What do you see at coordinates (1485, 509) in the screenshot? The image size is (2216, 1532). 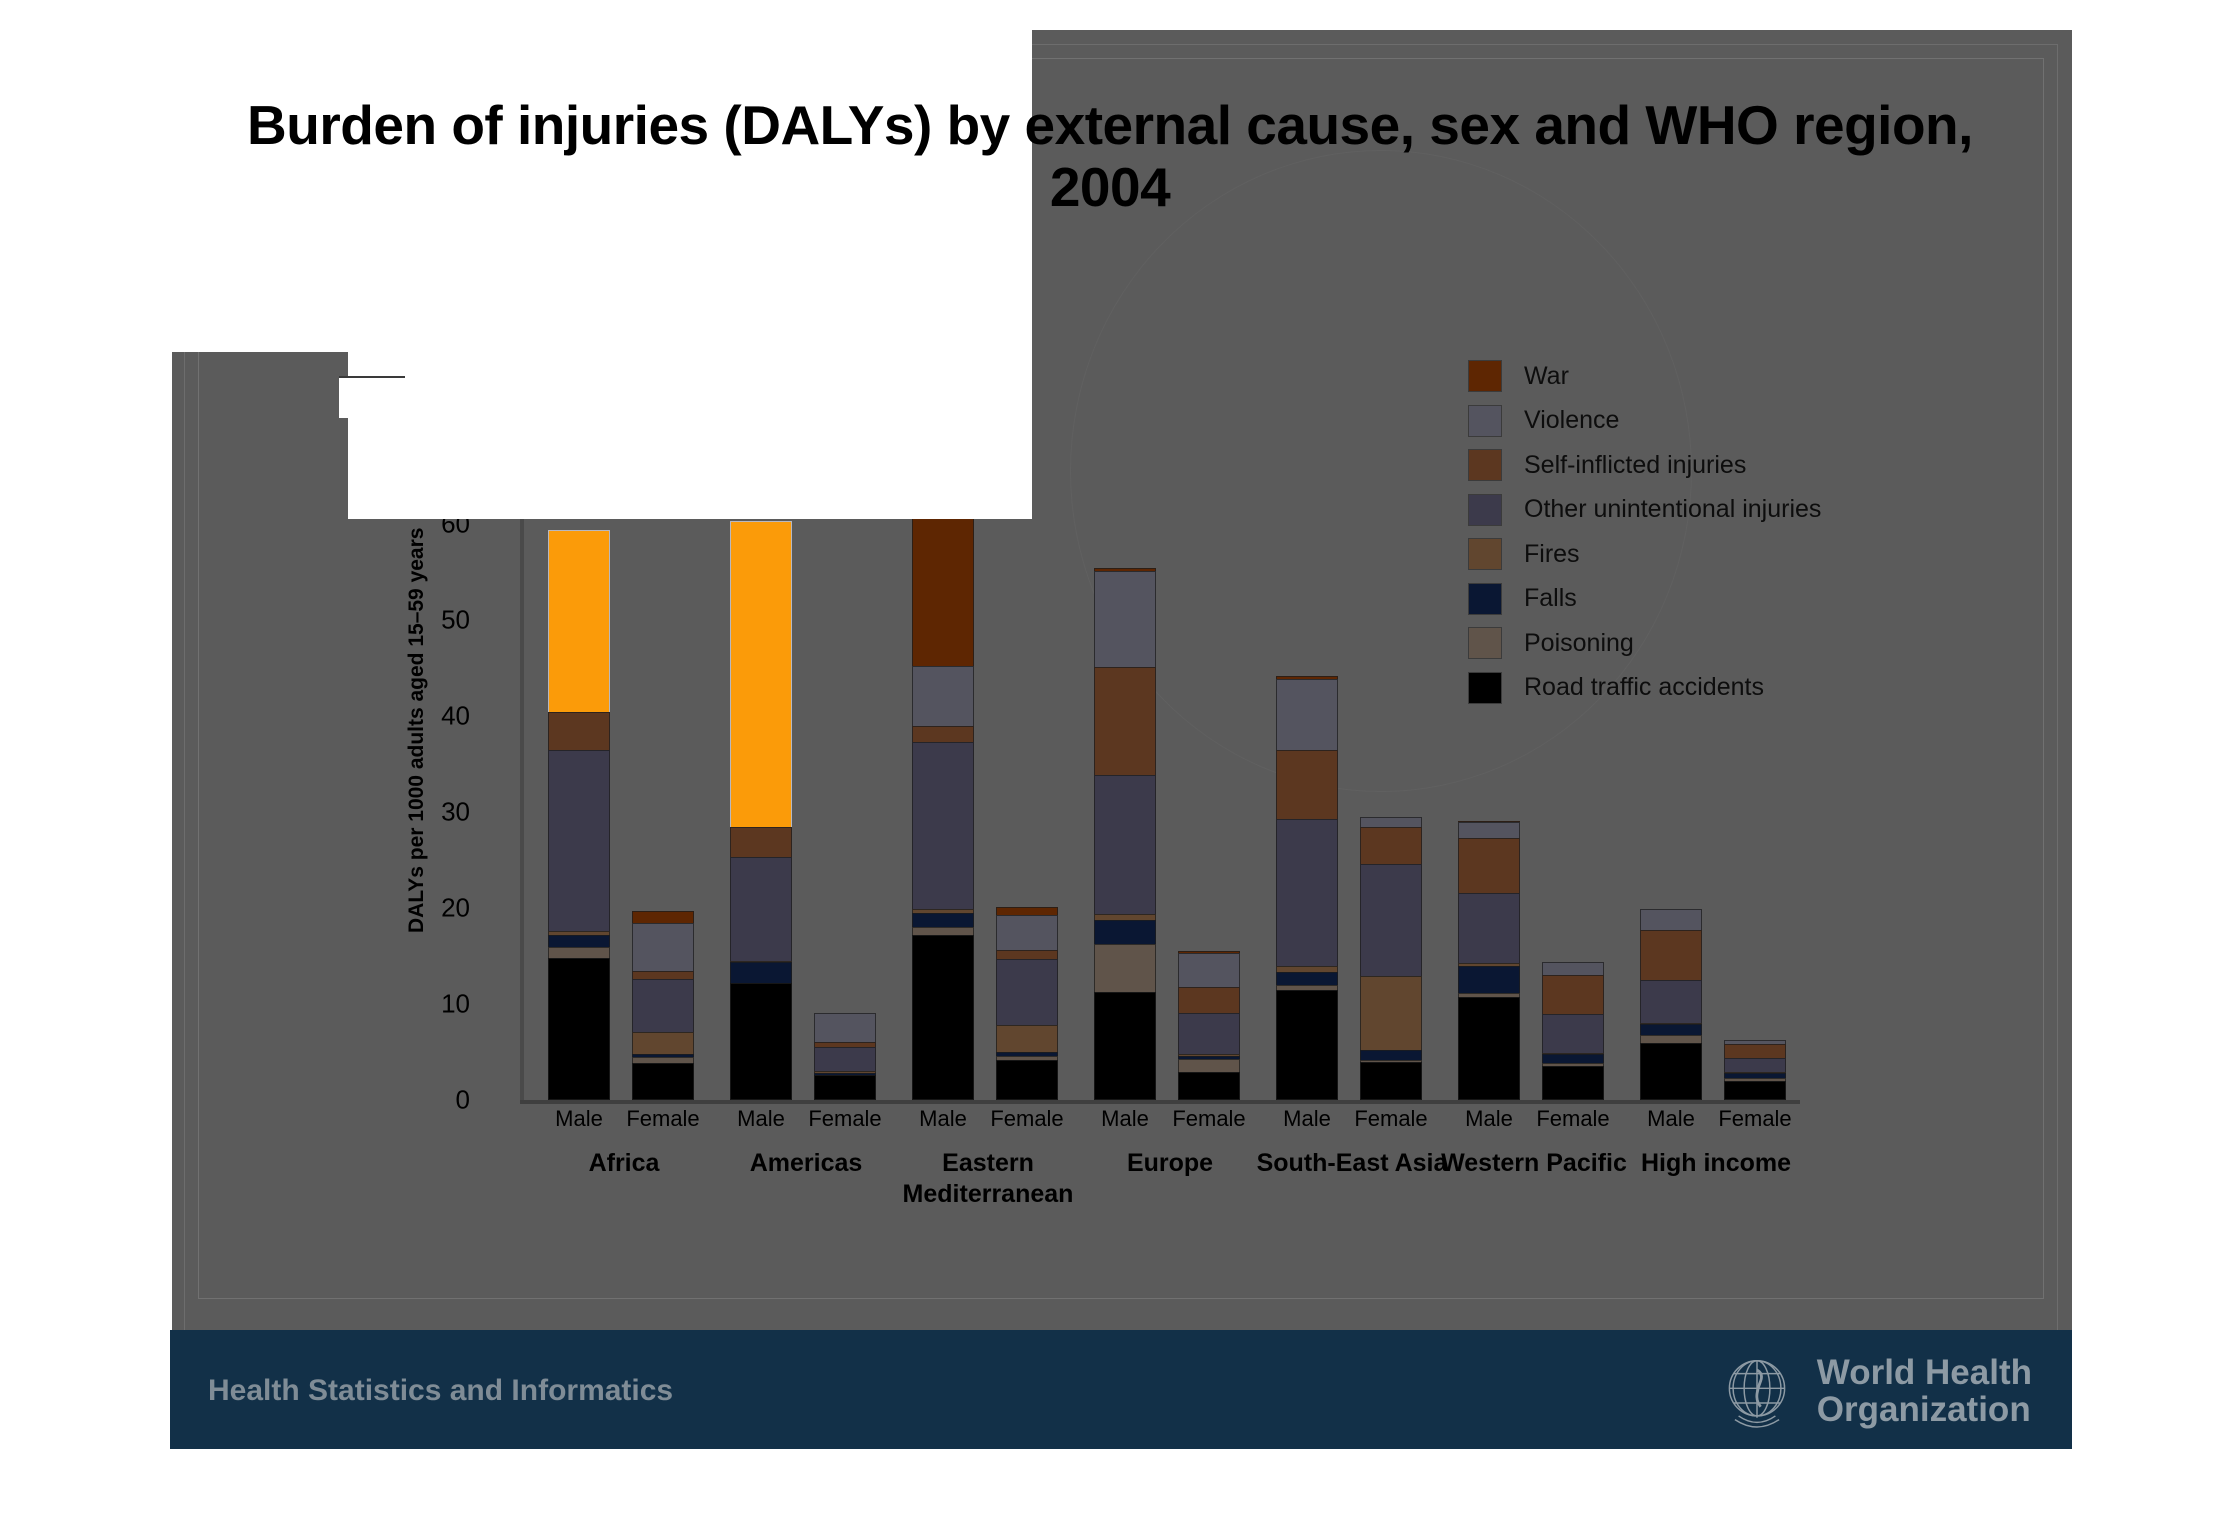 I see `legend-swatch-other` at bounding box center [1485, 509].